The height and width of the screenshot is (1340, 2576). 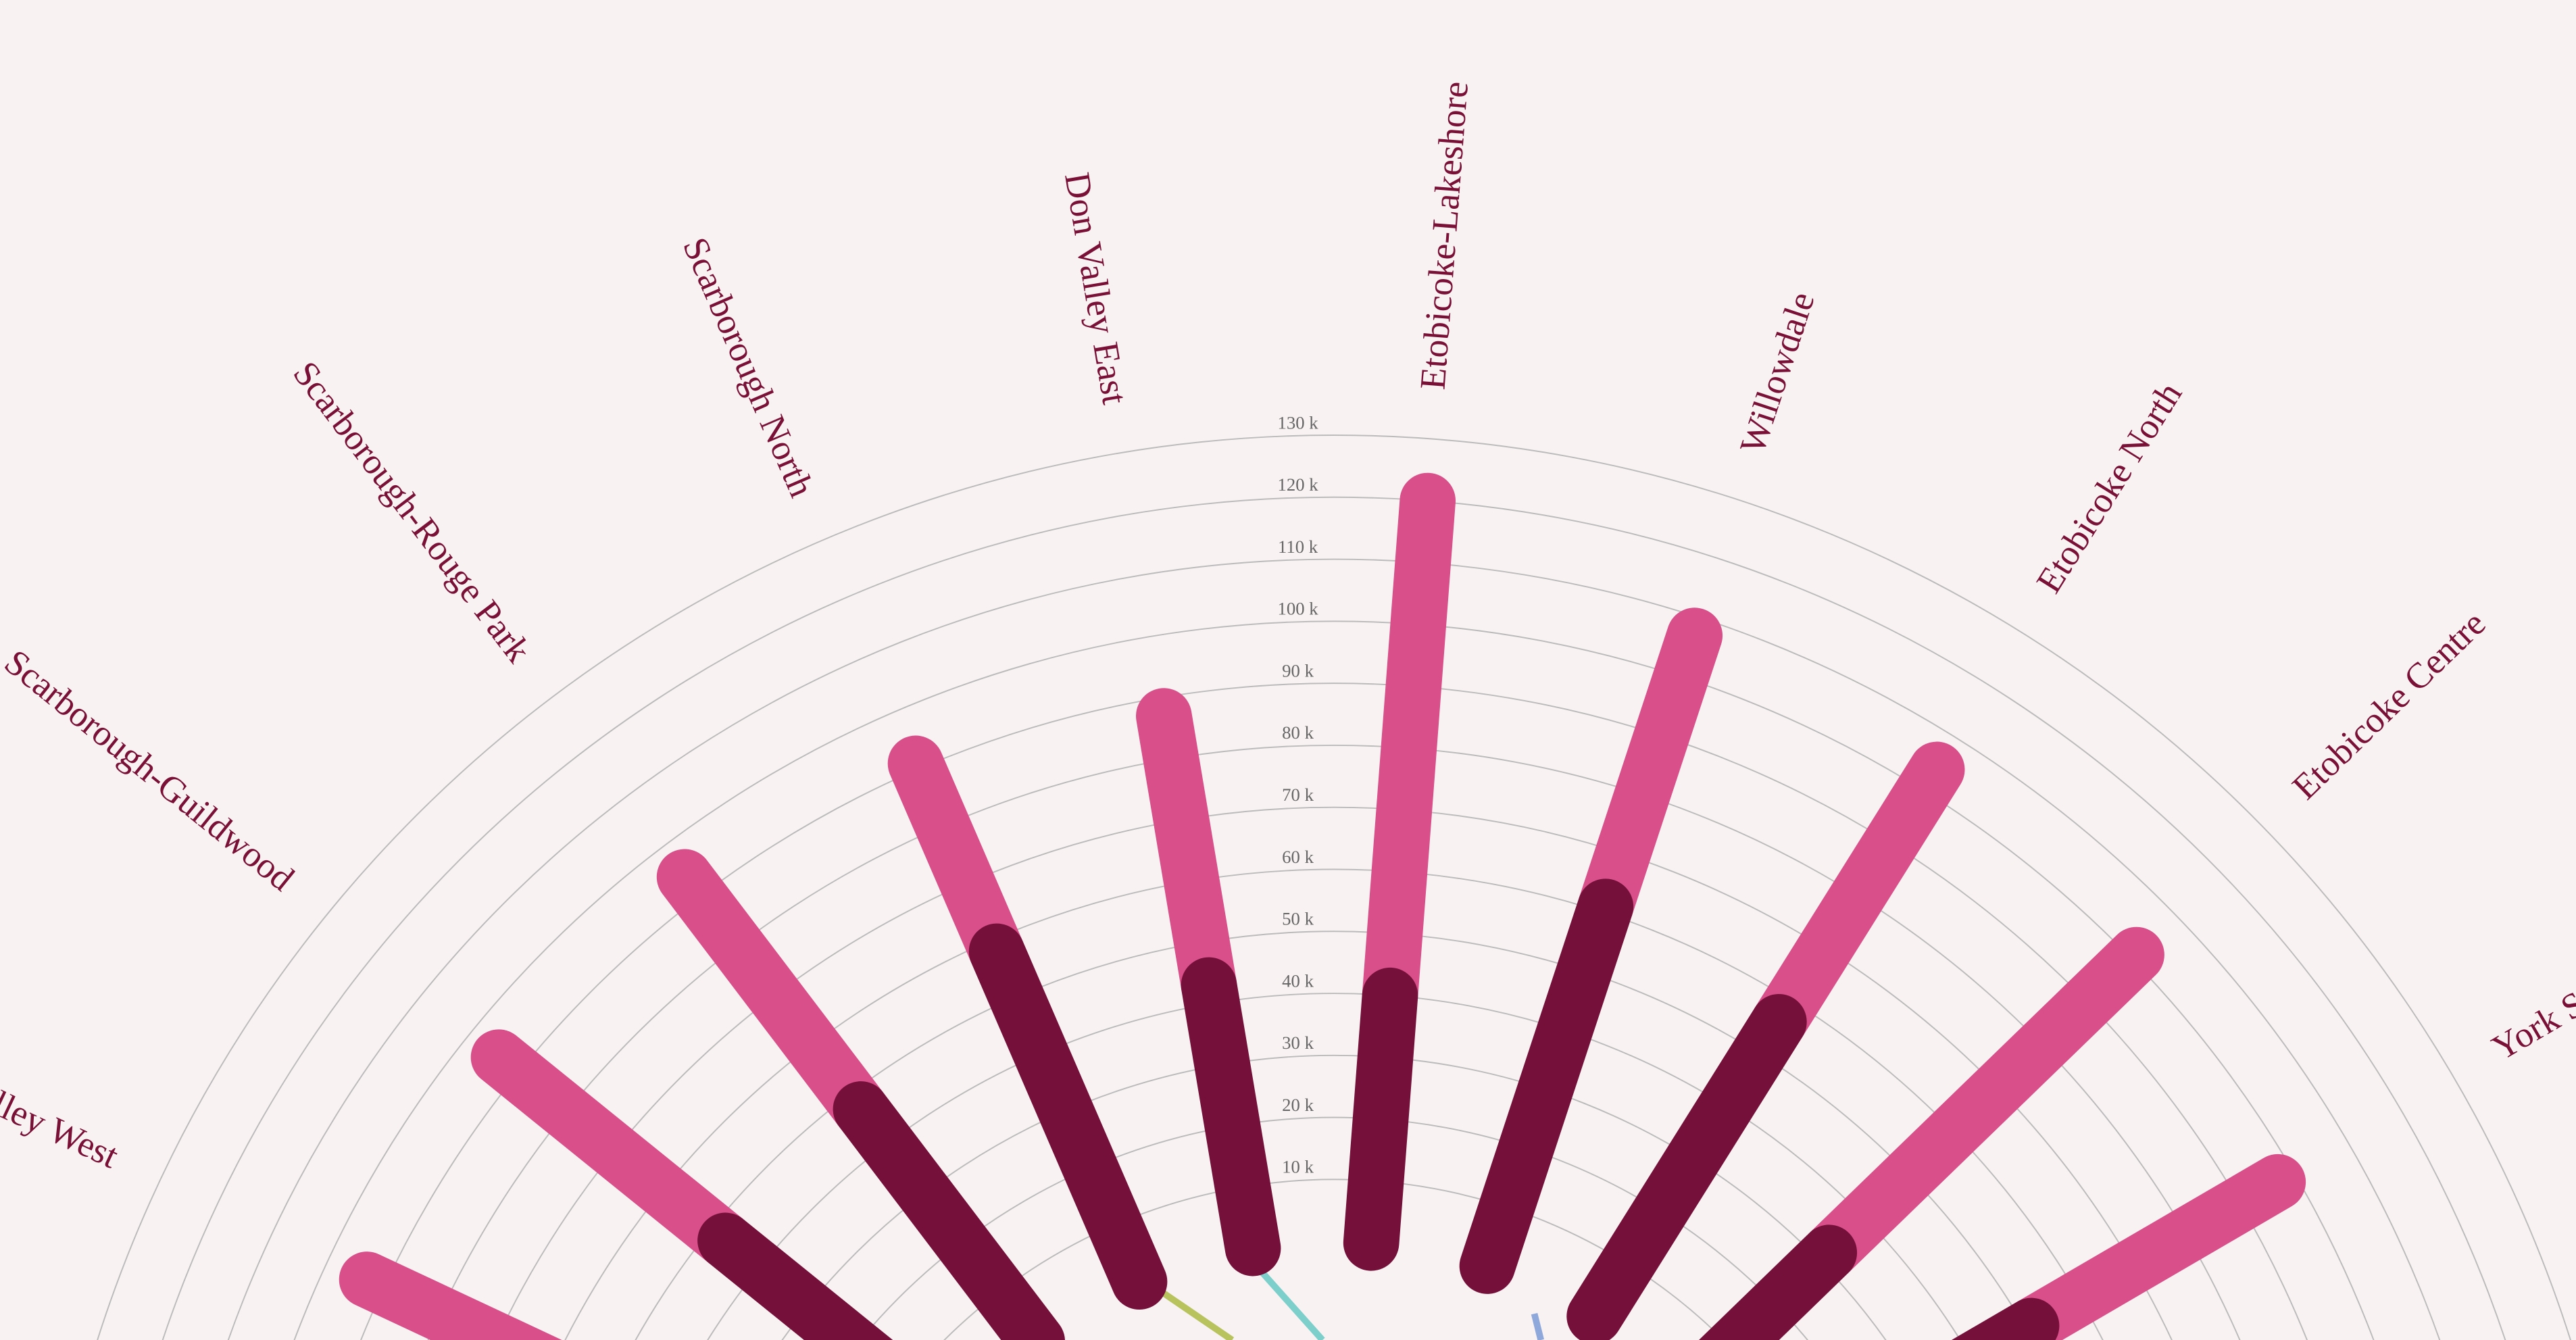 I want to click on y-tick-label: 40 k, so click(x=1298, y=981).